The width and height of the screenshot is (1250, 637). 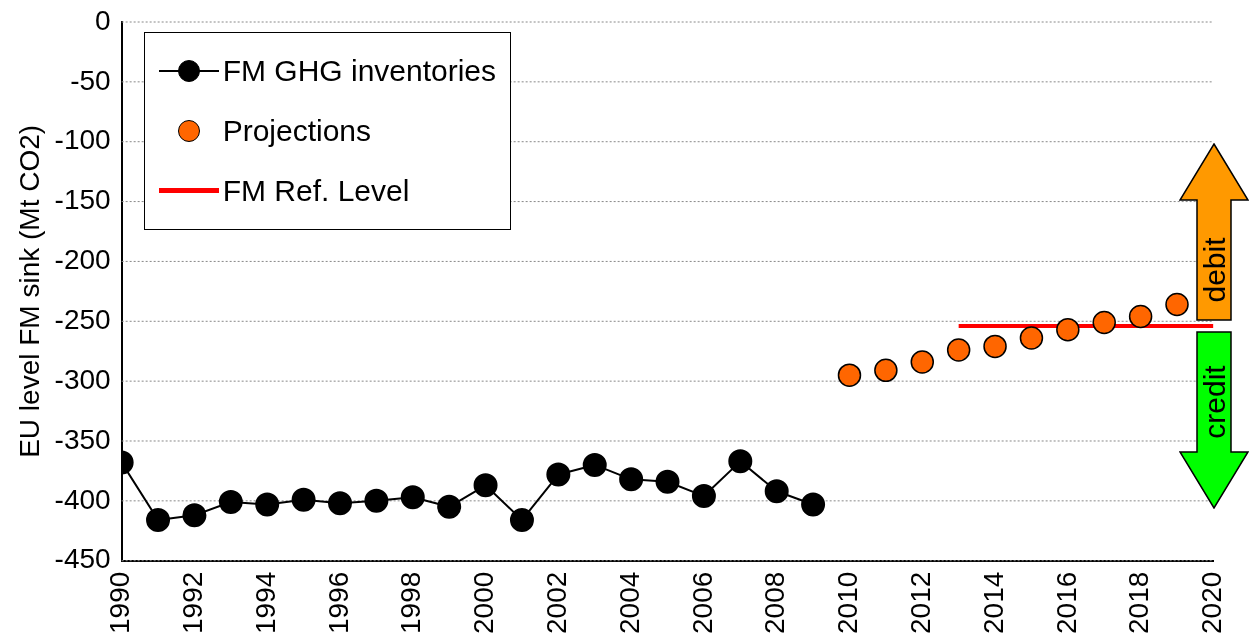 I want to click on y-tick-label: -150, so click(x=82, y=200).